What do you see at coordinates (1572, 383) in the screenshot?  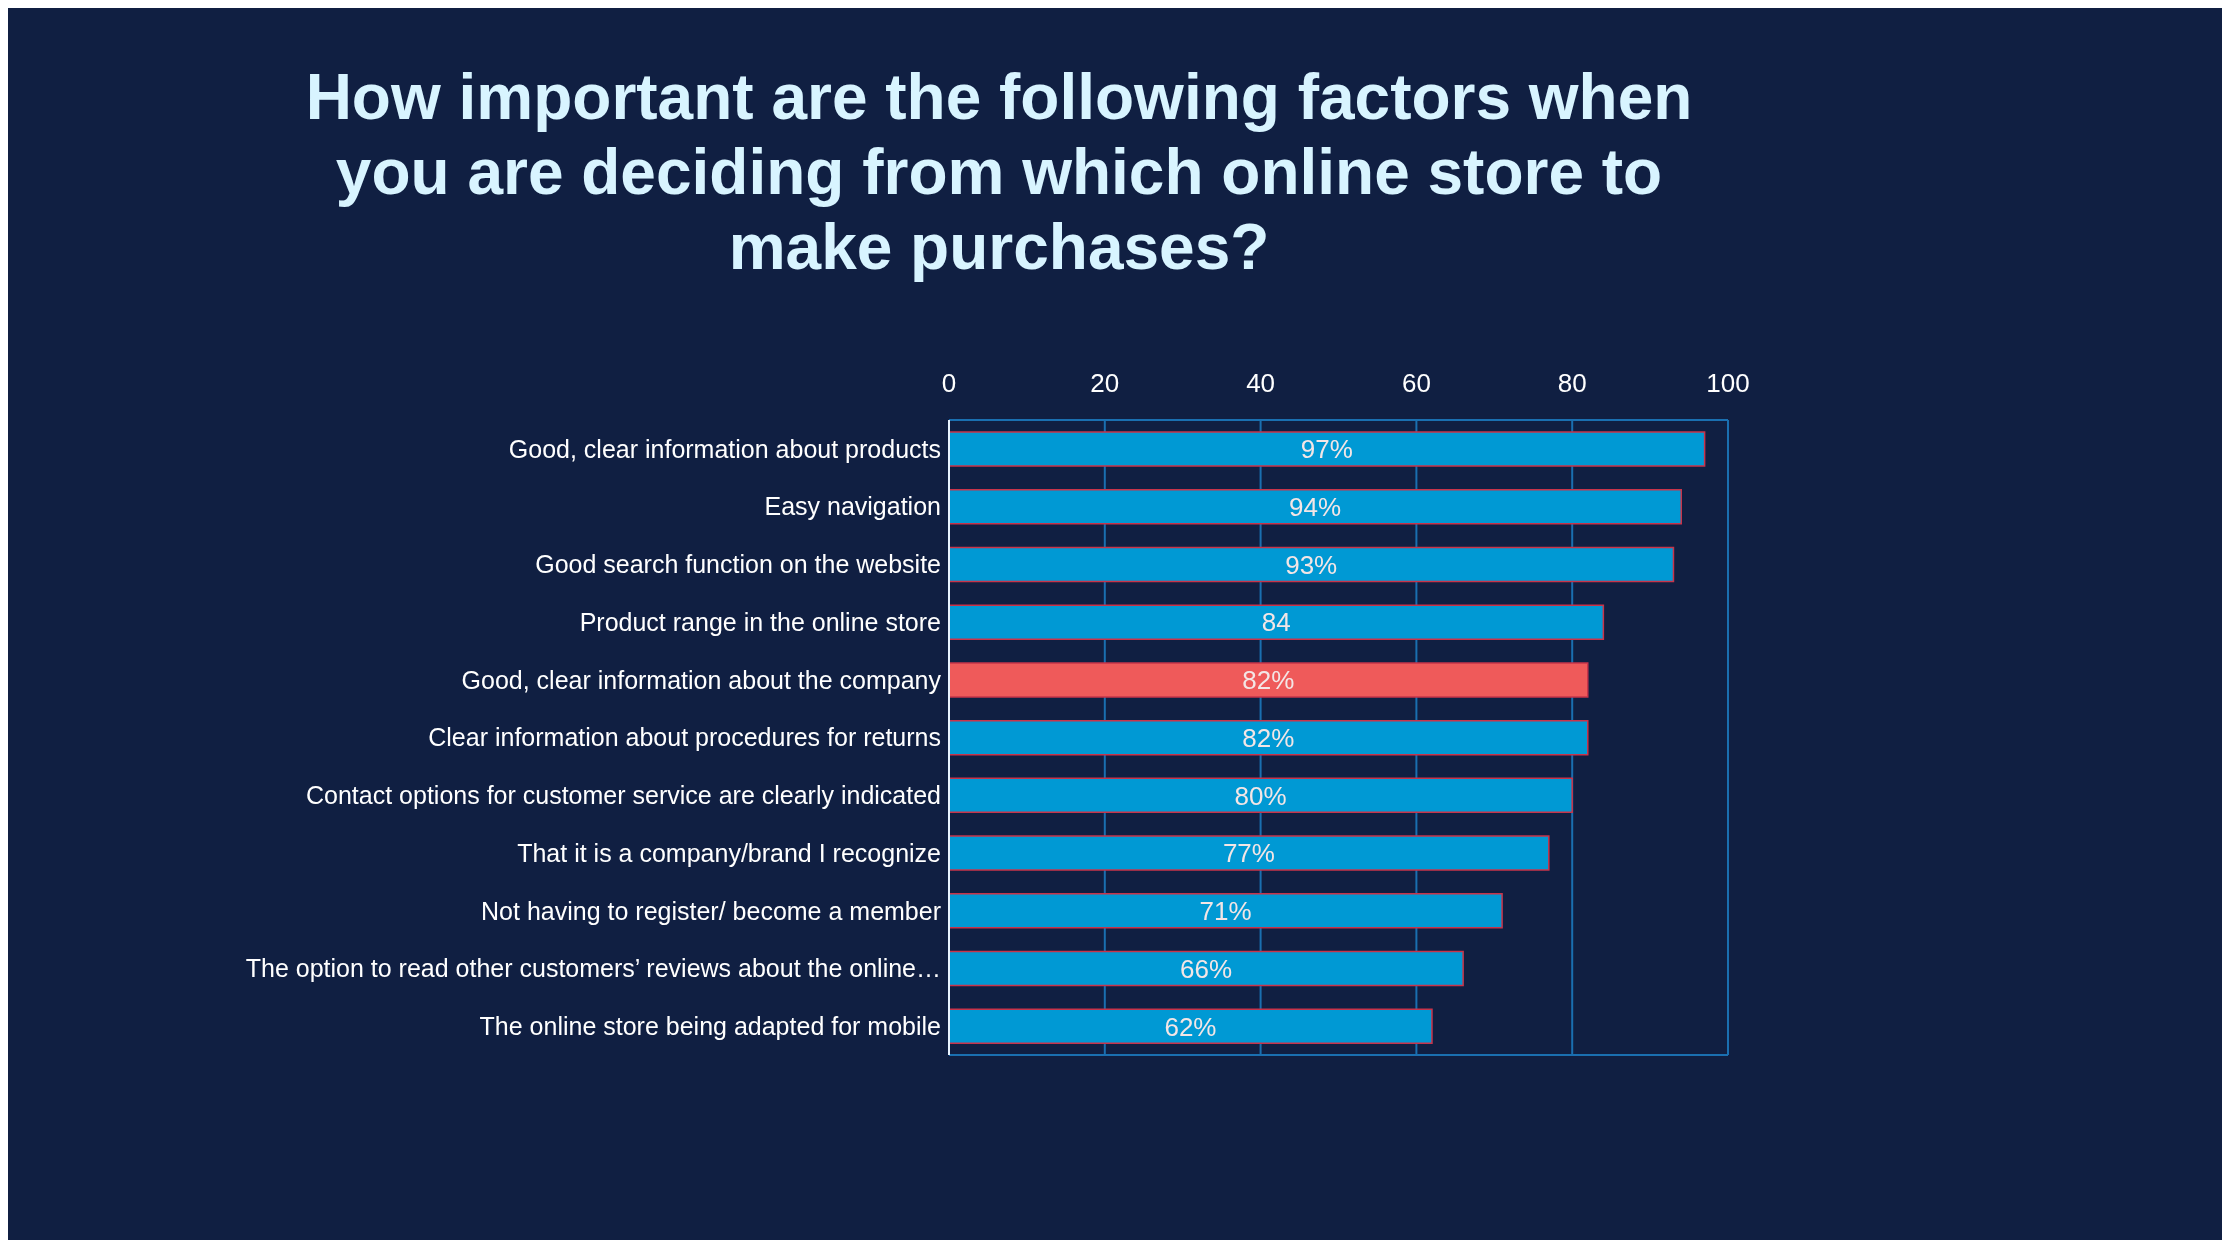 I see `x-tick-label: 80` at bounding box center [1572, 383].